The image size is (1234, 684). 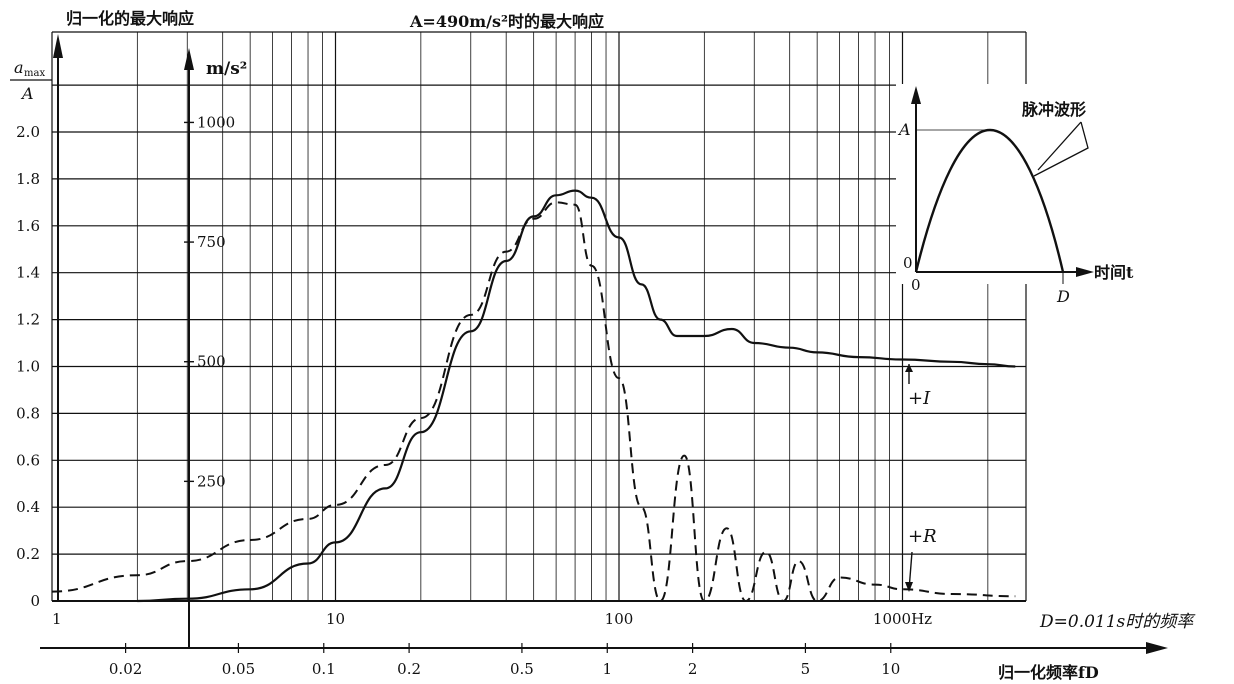 I want to click on y2-axis-arrow, so click(x=189, y=59).